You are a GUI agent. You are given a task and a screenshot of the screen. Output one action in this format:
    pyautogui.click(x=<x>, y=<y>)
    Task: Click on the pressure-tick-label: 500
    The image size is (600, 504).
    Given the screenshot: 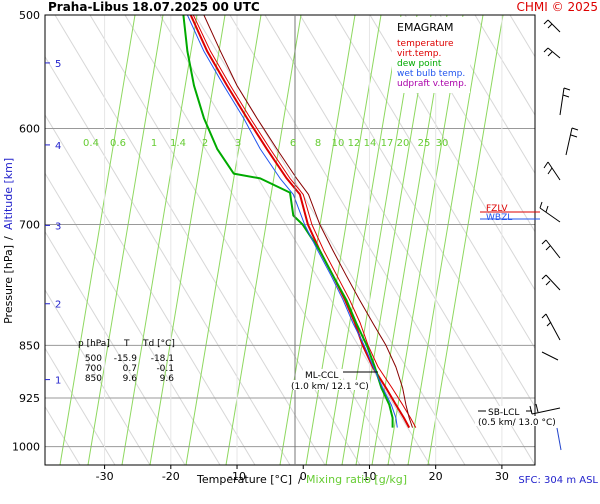 What is the action you would take?
    pyautogui.click(x=29, y=15)
    